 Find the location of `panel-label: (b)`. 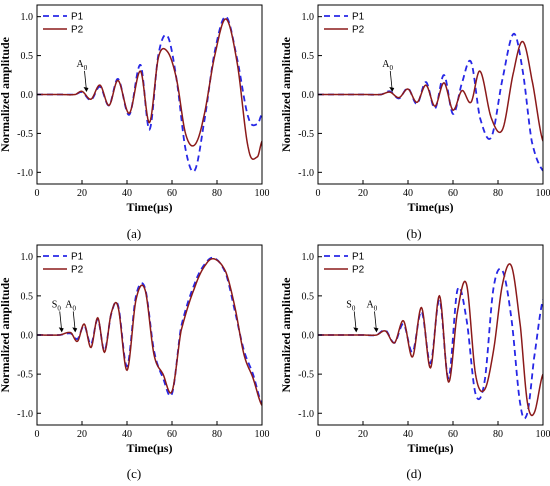

panel-label: (b) is located at coordinates (413, 233).